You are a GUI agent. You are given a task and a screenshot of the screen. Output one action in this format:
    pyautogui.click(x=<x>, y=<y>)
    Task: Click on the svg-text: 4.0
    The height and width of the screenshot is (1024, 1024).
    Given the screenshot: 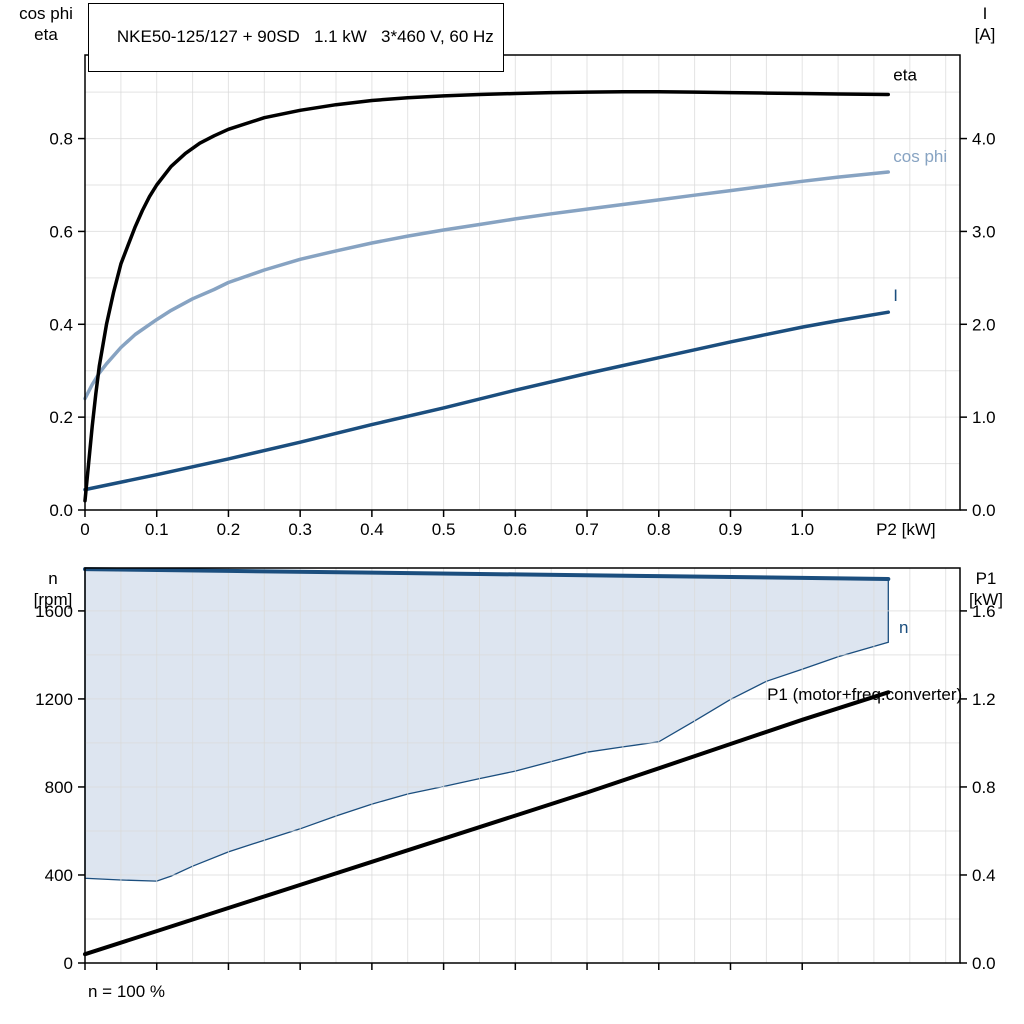 What is the action you would take?
    pyautogui.click(x=984, y=139)
    